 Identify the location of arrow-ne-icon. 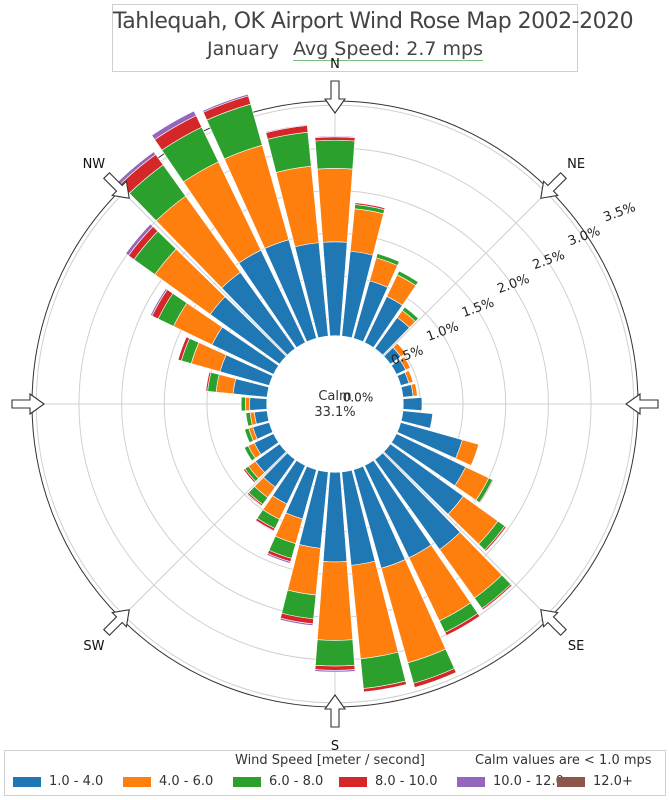
(554, 185).